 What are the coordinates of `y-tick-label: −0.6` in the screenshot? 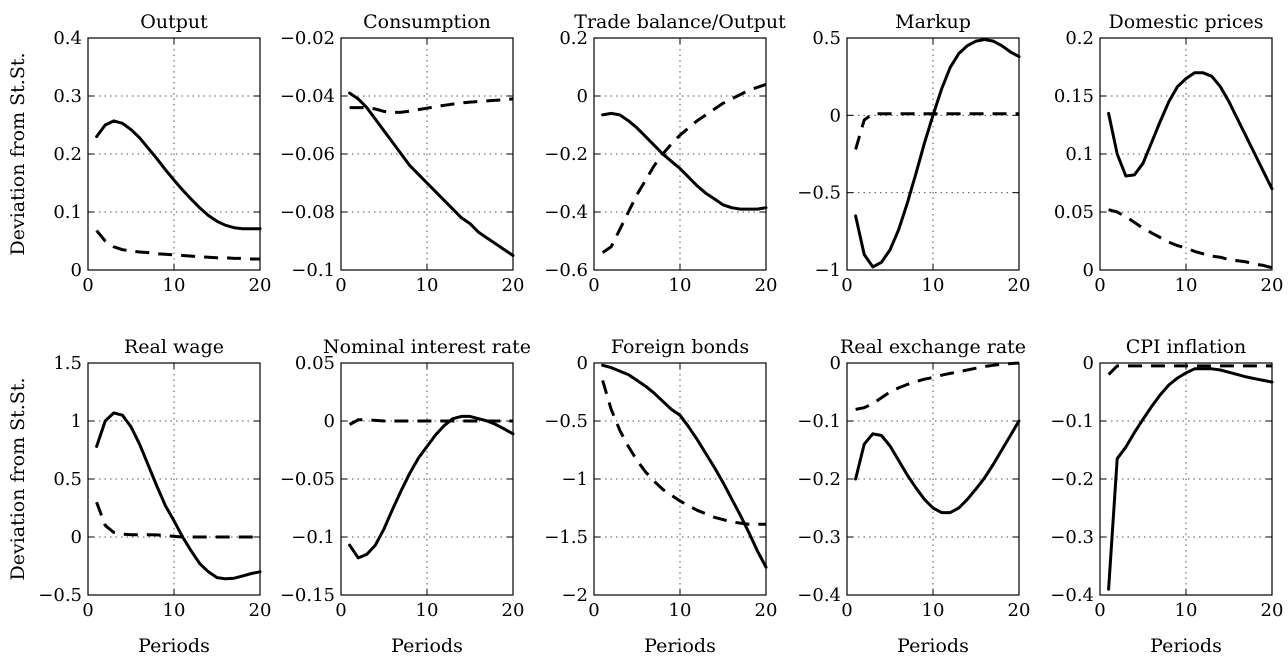 It's located at (566, 270).